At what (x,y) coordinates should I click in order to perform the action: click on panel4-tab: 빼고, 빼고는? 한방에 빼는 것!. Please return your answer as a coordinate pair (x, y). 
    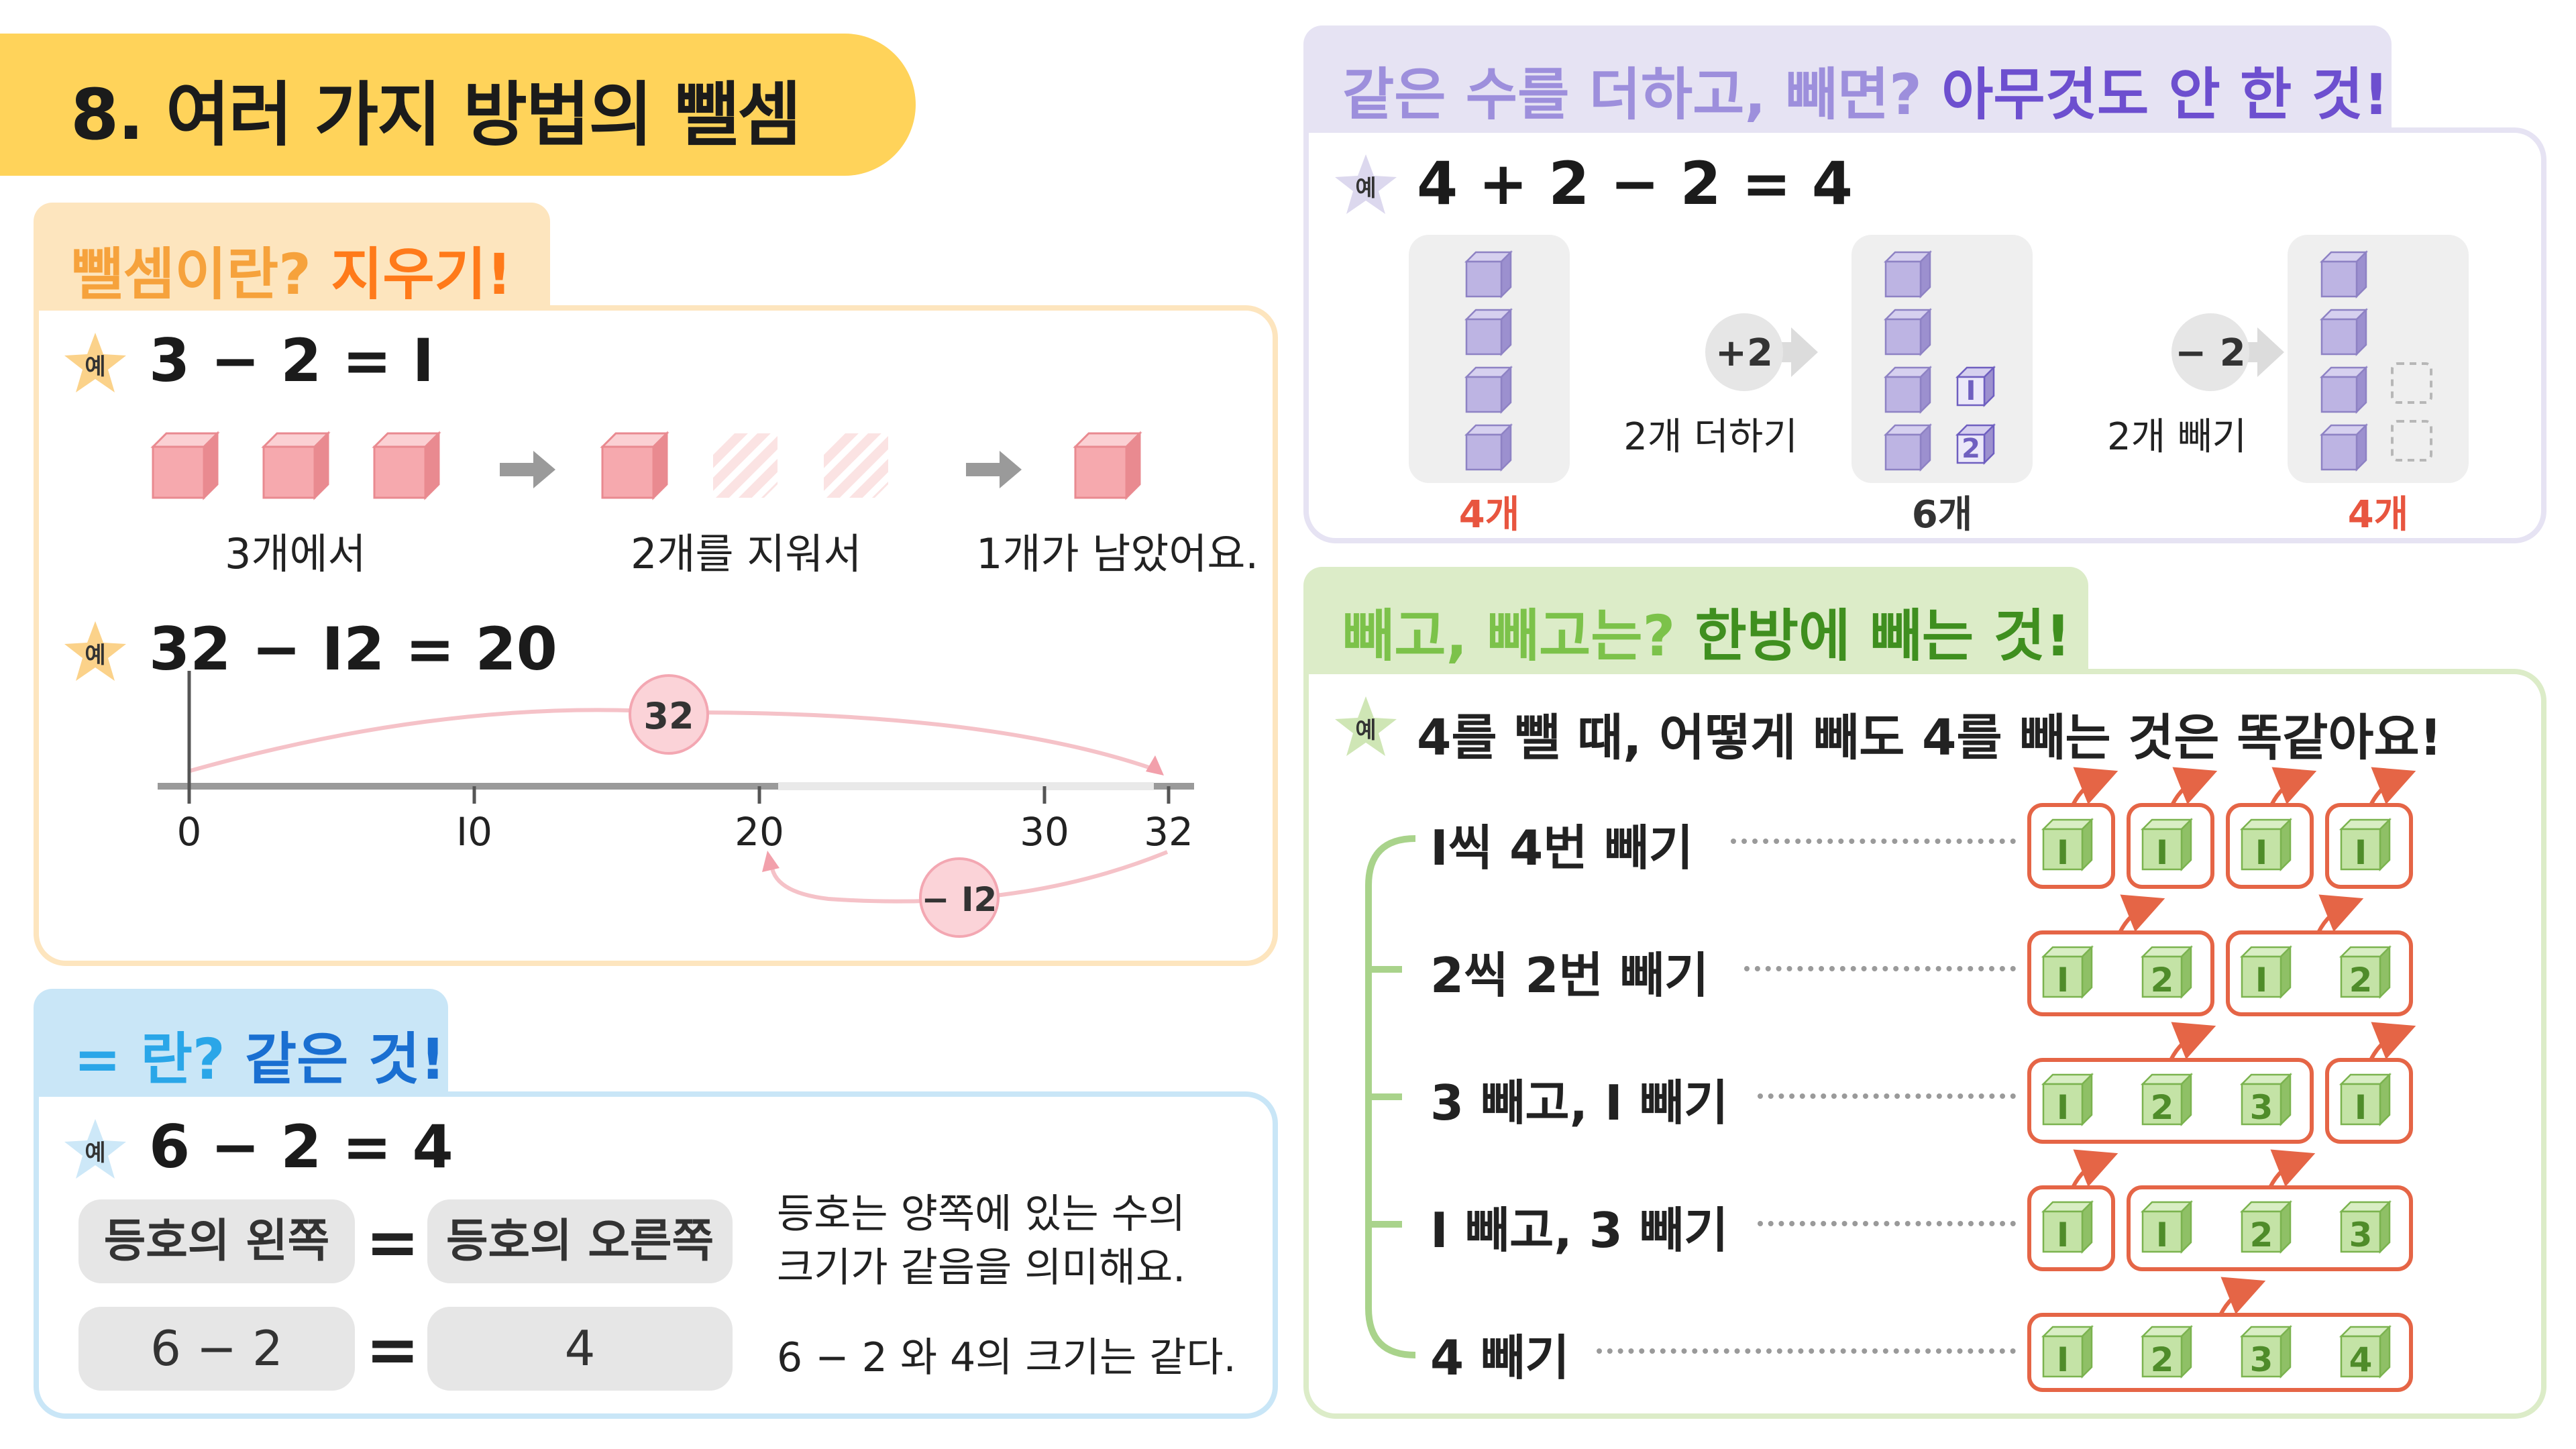
    Looking at the image, I should click on (1695, 620).